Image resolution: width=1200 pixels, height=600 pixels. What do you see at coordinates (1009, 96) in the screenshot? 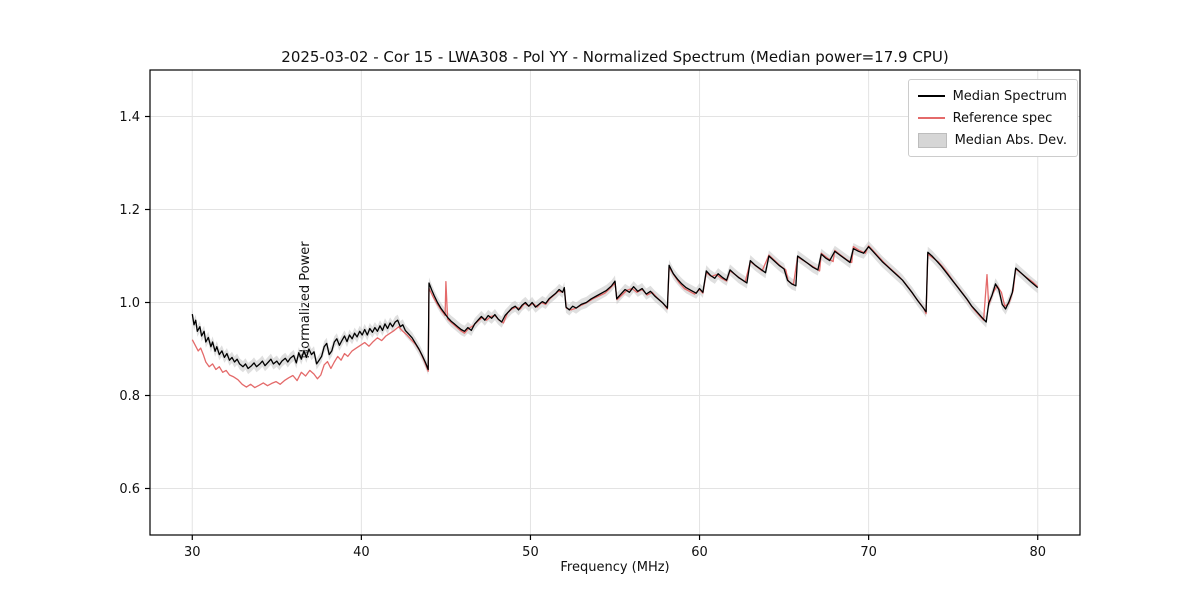
I see `legend-item-label: Median Spectrum` at bounding box center [1009, 96].